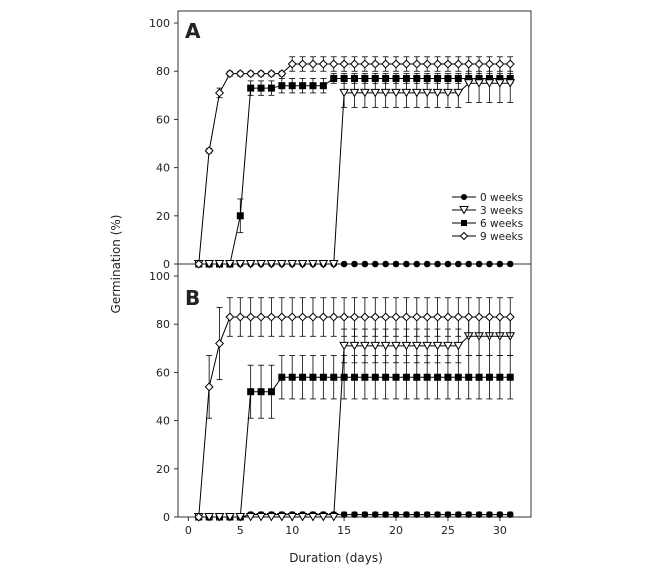 The height and width of the screenshot is (574, 665). Describe the element at coordinates (292, 530) in the screenshot. I see `x-tick-label: 10` at that location.